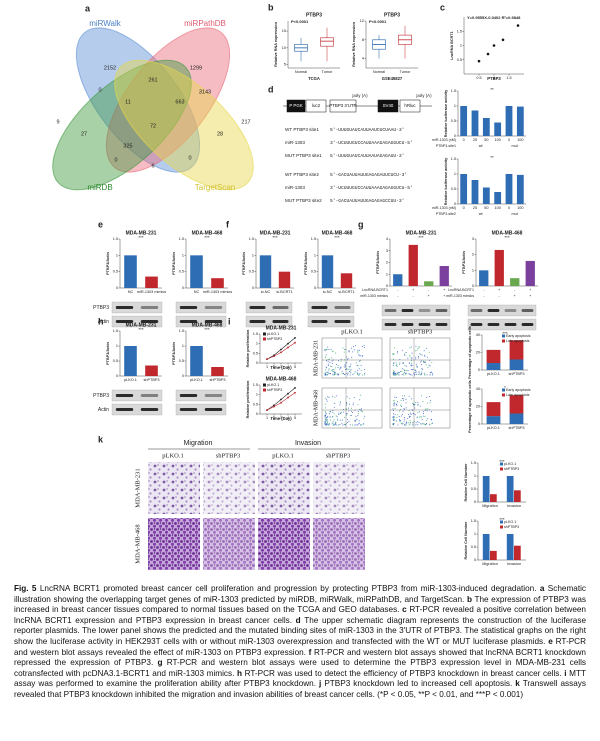 The width and height of the screenshot is (600, 741). I want to click on x-tick-label: pLKO.1, so click(196, 380).